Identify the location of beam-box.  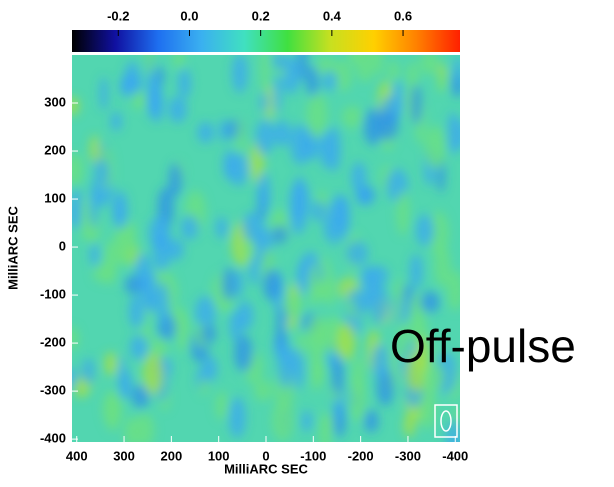
(446, 421).